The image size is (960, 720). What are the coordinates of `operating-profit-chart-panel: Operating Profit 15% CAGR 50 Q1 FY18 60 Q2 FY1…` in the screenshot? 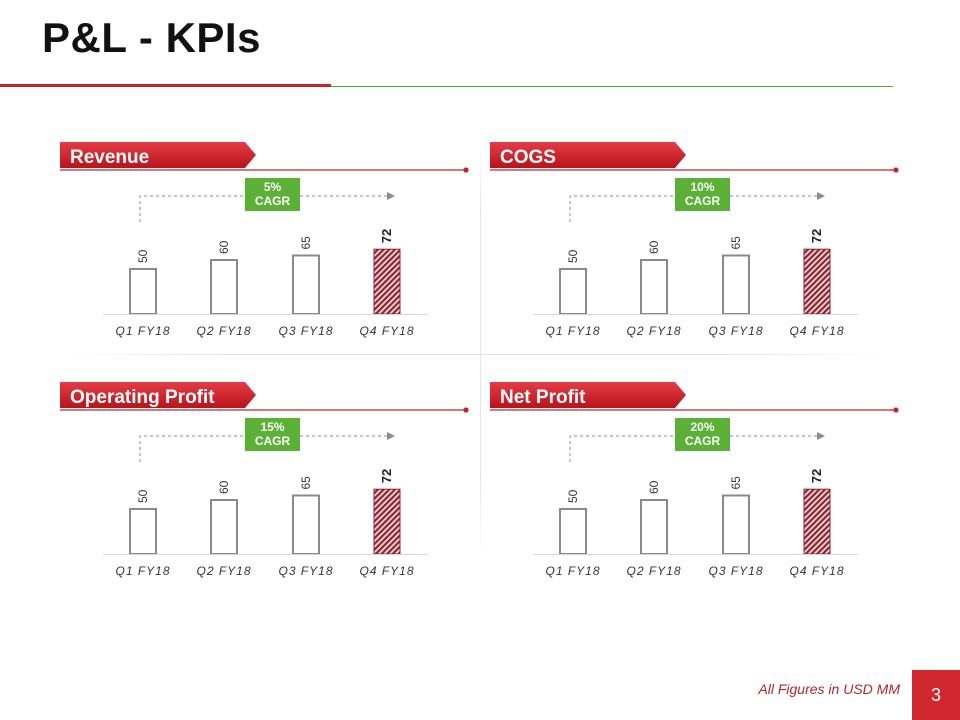 It's located at (268, 485).